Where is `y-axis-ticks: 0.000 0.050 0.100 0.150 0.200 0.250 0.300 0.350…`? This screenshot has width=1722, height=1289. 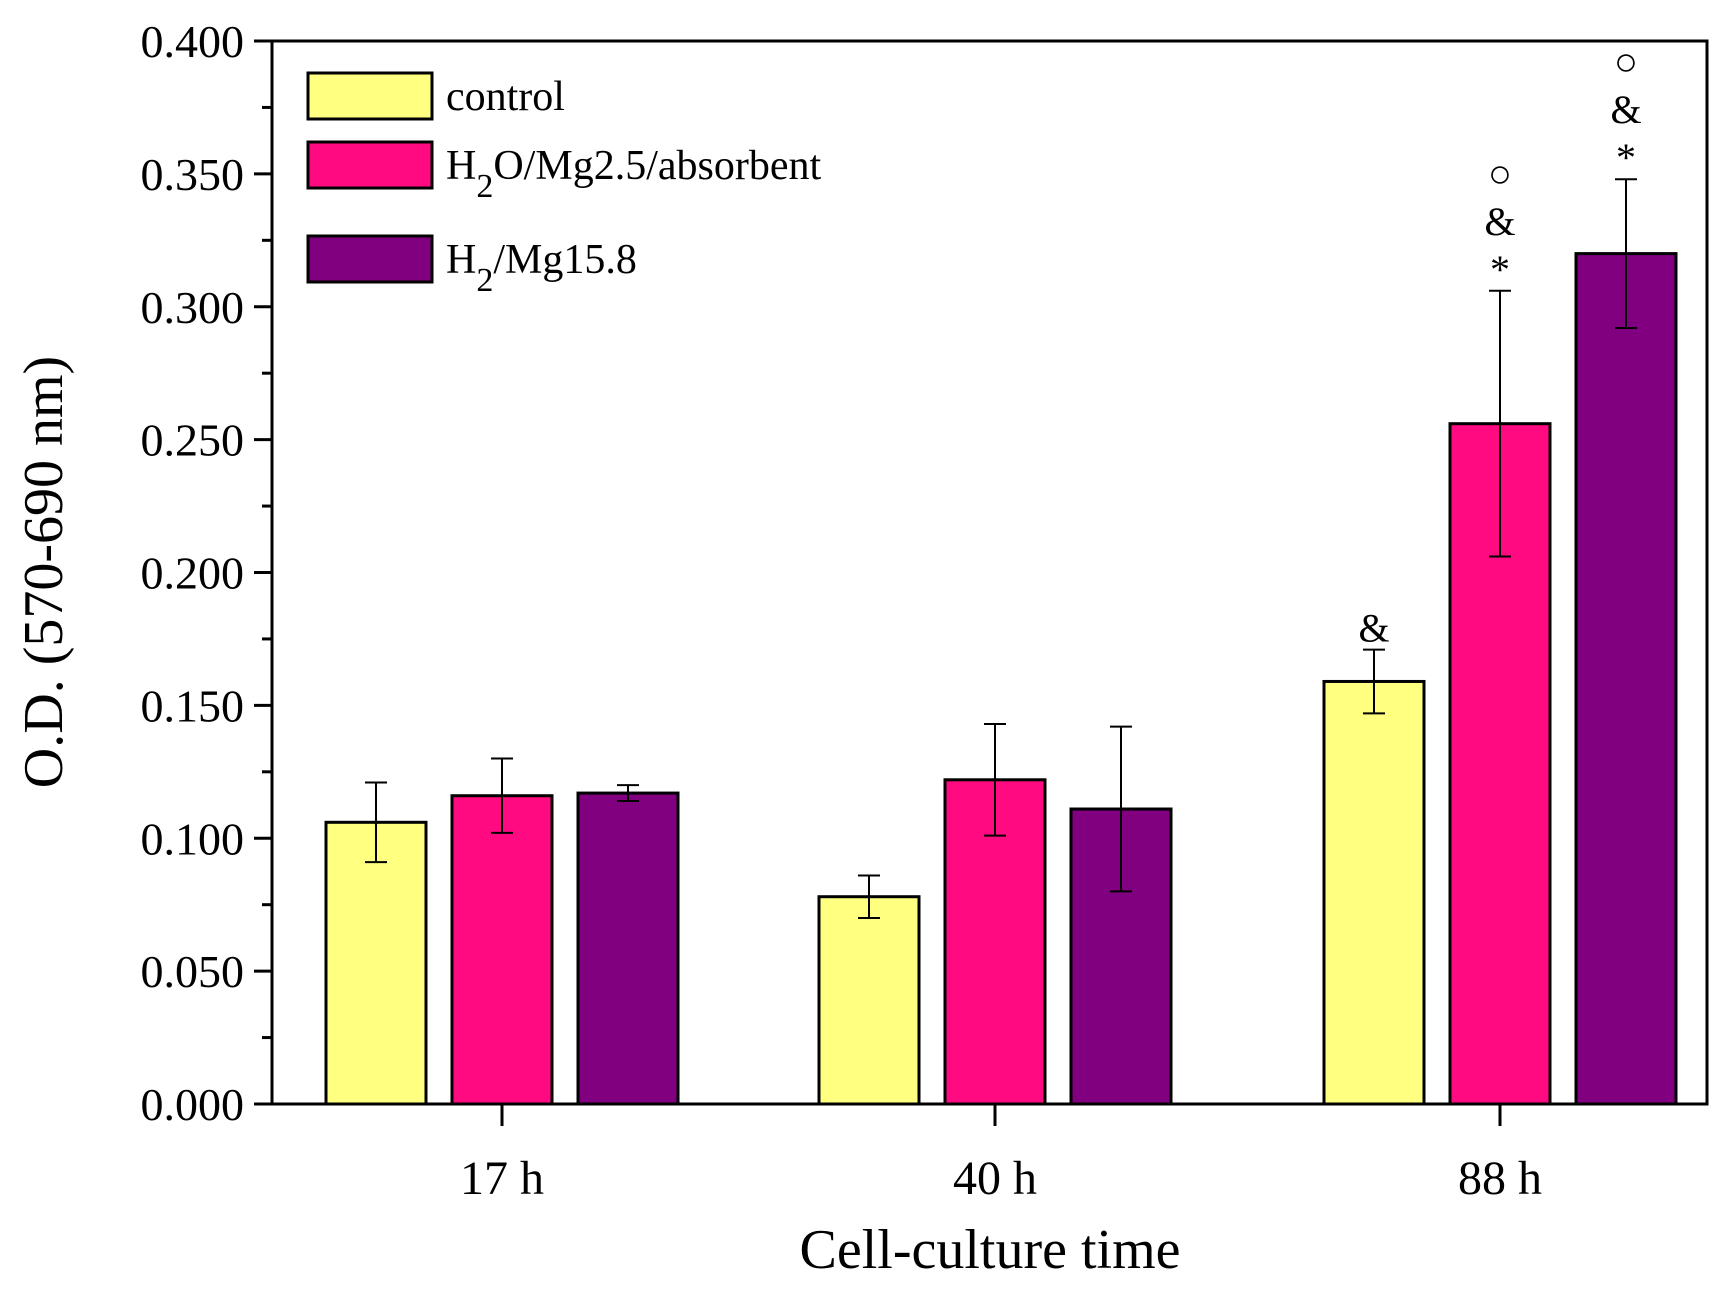 y-axis-ticks: 0.000 0.050 0.100 0.150 0.200 0.250 0.300 0.350… is located at coordinates (206, 573).